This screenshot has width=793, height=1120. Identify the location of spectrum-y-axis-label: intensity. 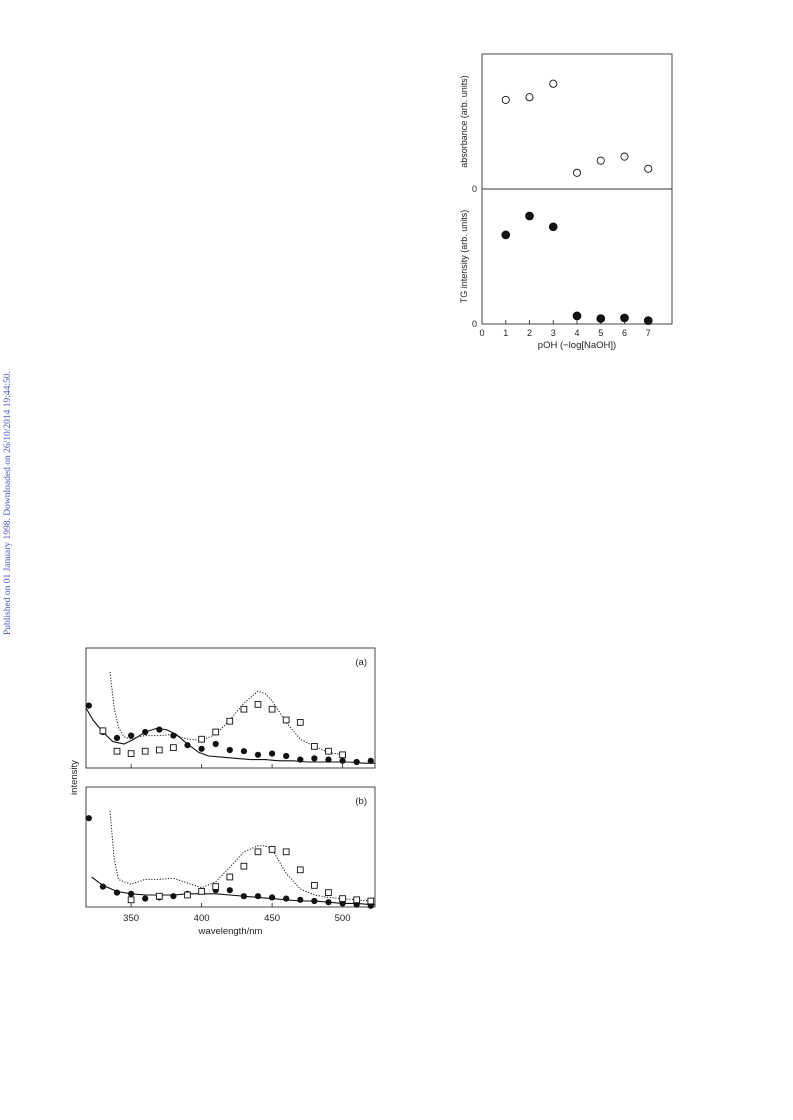
(74, 777).